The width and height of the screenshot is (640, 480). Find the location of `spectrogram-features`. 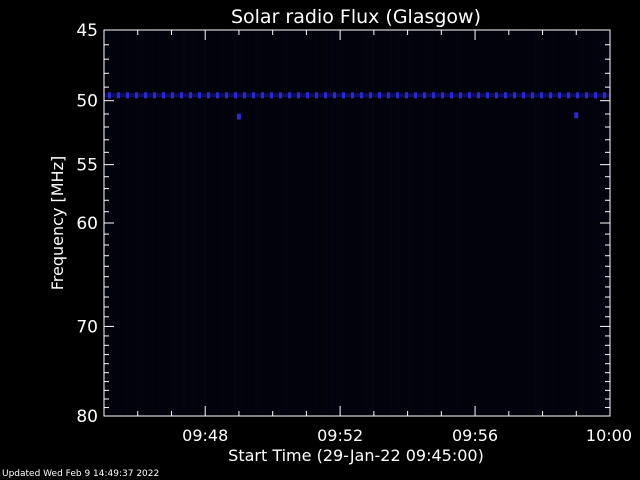

spectrogram-features is located at coordinates (357, 106).